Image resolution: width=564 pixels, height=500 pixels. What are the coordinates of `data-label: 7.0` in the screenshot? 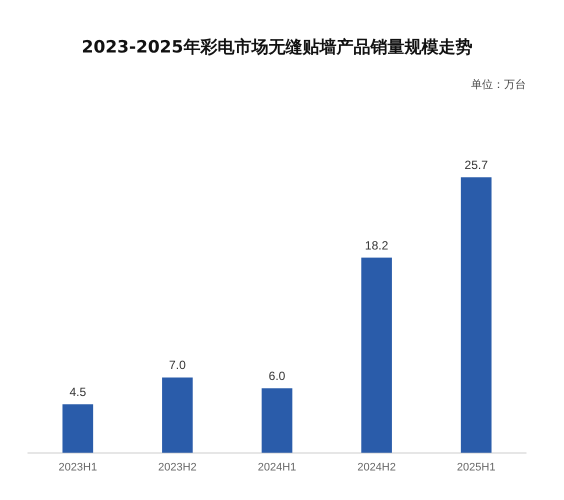 It's located at (177, 365).